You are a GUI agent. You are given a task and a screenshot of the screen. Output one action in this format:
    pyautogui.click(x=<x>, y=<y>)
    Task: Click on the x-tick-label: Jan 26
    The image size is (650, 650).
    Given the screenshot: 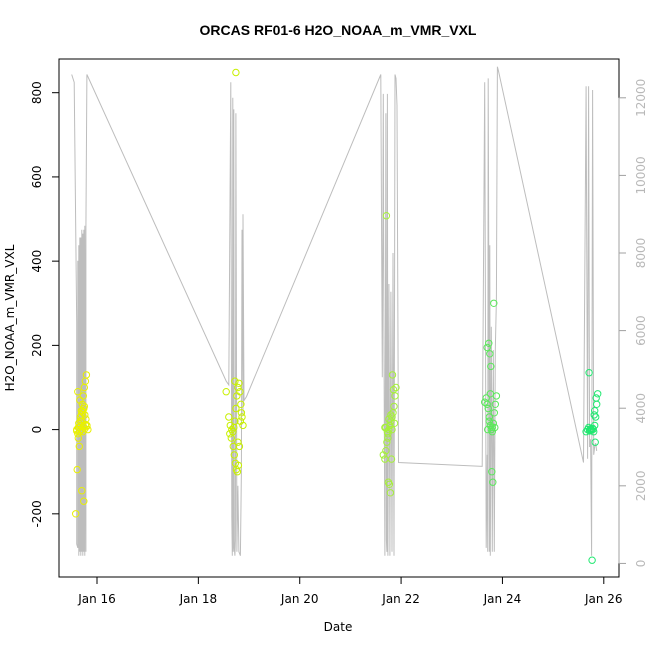 What is the action you would take?
    pyautogui.click(x=603, y=599)
    